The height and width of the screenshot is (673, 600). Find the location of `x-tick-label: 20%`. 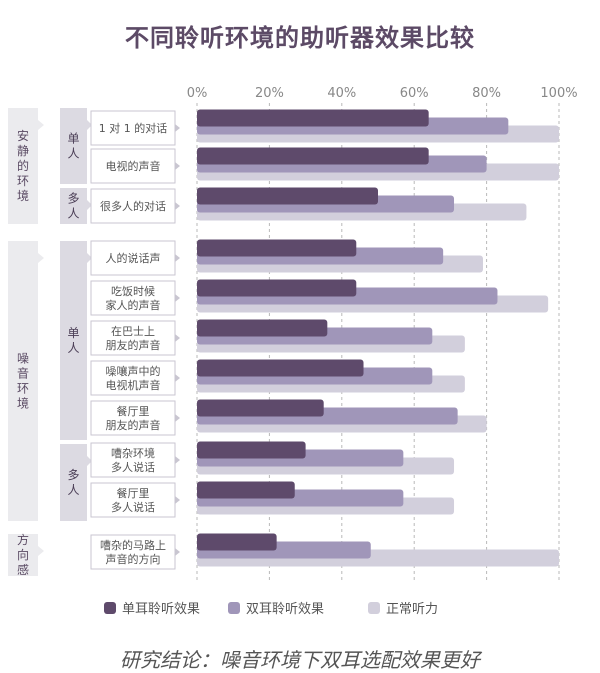

x-tick-label: 20% is located at coordinates (269, 93).